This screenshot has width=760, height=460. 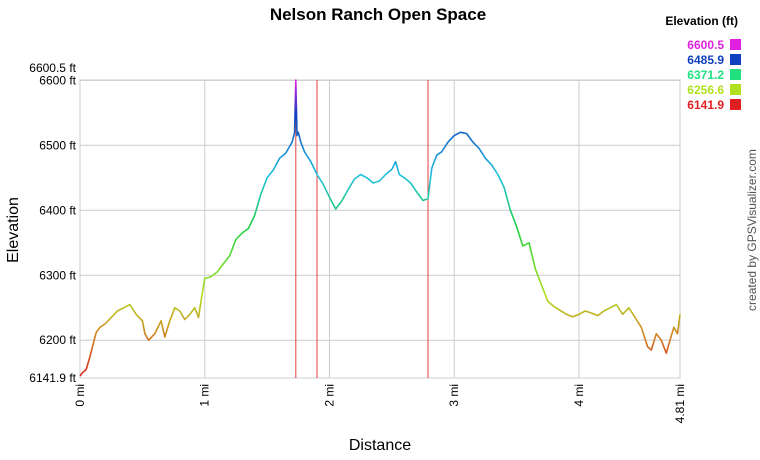 I want to click on x-axis-ticks: 0 mi 1 mi 2 mi 3 mi 4 mi 4.81 mi, so click(x=380, y=403).